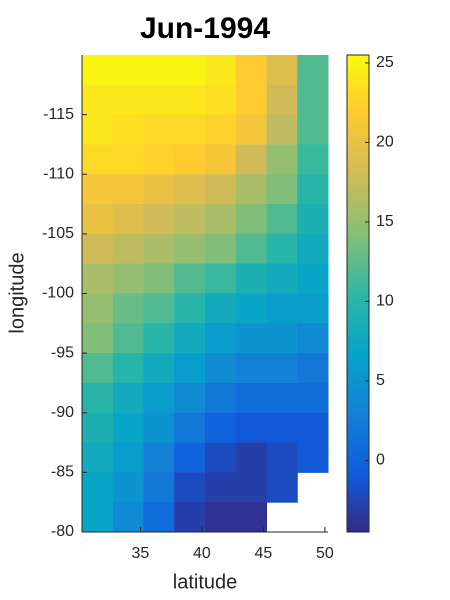 Image resolution: width=450 pixels, height=600 pixels. What do you see at coordinates (58, 233) in the screenshot?
I see `y-tick-label: -105` at bounding box center [58, 233].